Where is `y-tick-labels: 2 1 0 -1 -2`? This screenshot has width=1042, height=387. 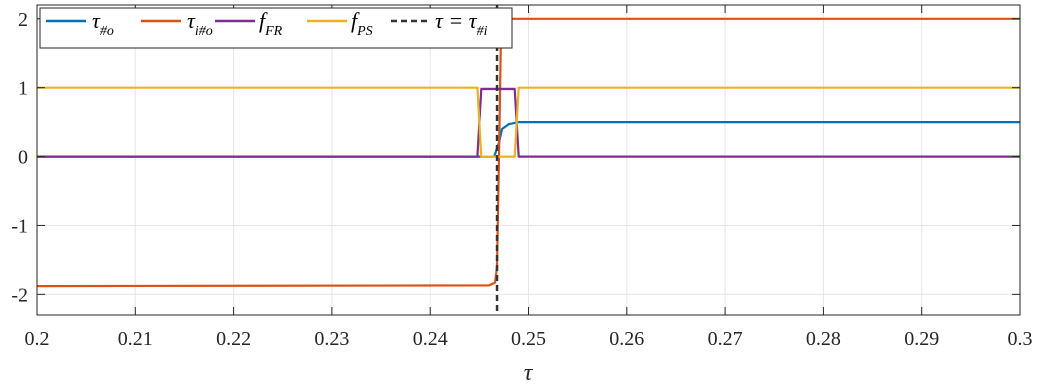
y-tick-labels: 2 1 0 -1 -2 is located at coordinates (19, 158).